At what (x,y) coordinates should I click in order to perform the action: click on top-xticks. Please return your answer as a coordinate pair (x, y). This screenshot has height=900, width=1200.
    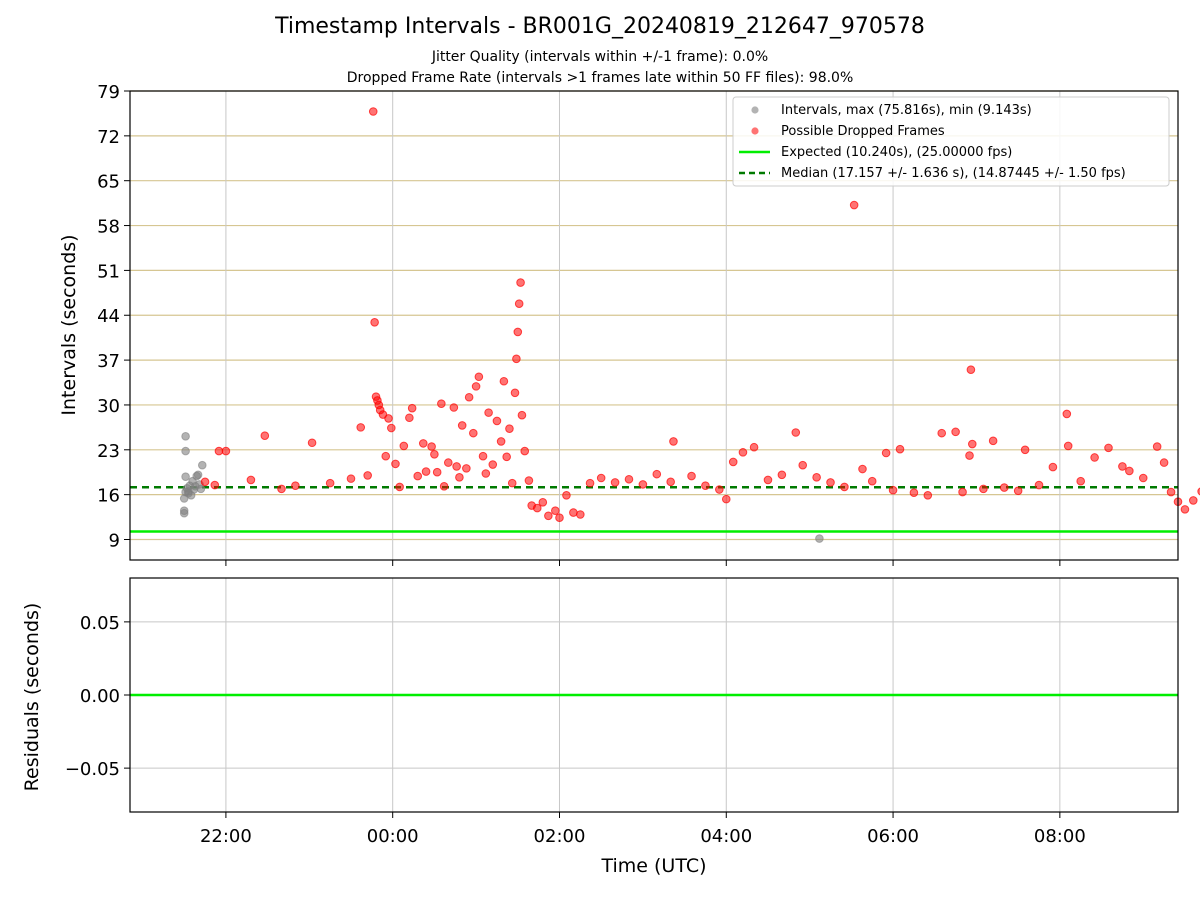
    Looking at the image, I should click on (643, 563).